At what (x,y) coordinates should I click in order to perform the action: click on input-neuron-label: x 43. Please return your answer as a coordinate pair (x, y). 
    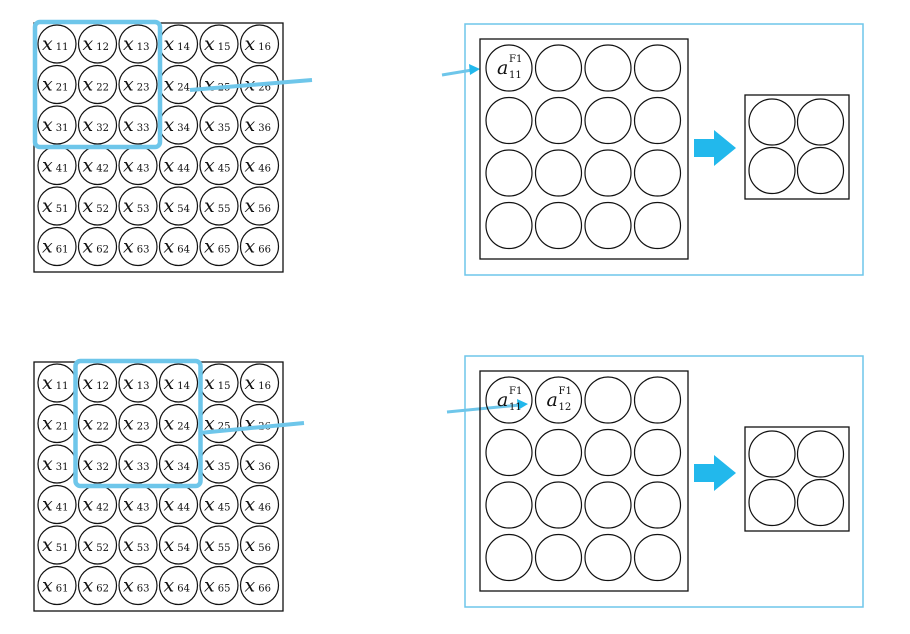
    Looking at the image, I should click on (136, 505).